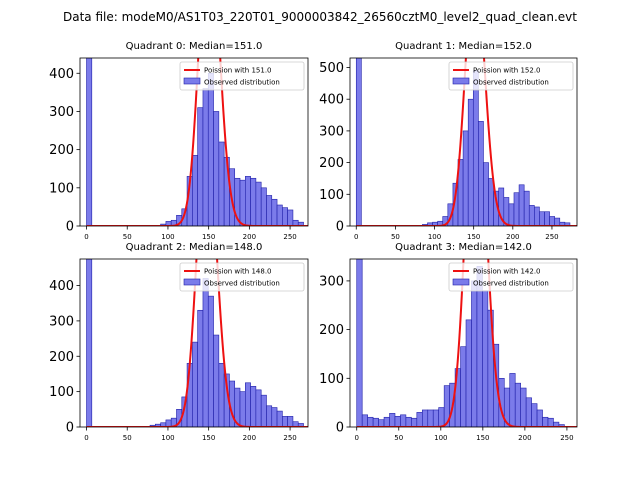  I want to click on legend-observed-swatch, so click(192, 81).